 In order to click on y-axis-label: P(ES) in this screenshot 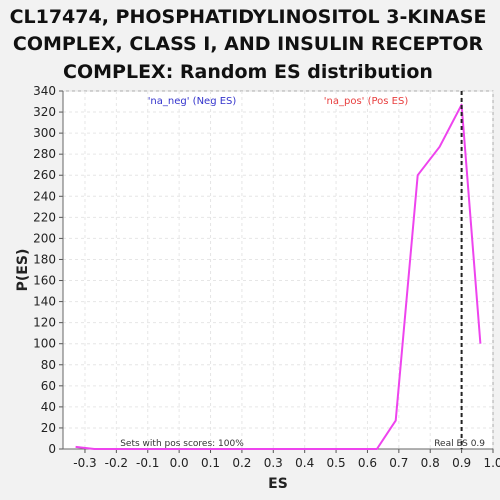, I will do `click(23, 270)`.